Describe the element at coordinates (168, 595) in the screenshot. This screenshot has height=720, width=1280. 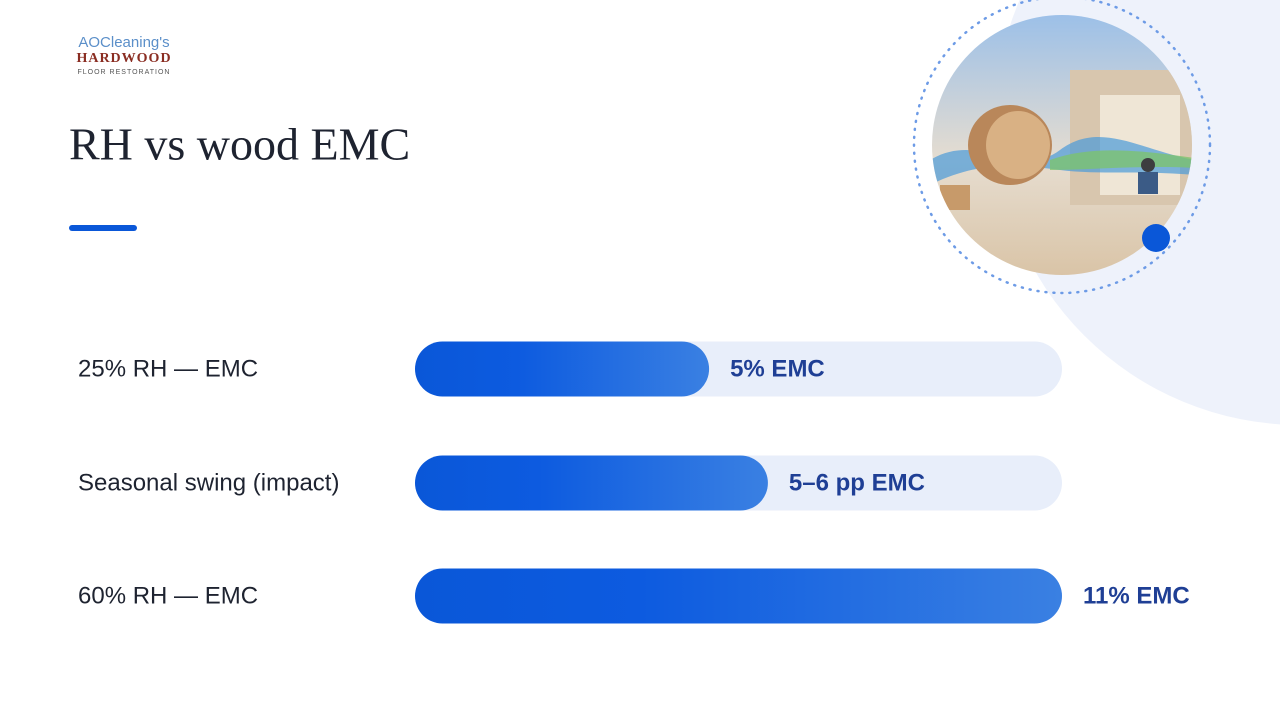
I see `category-label: 60% RH — EMC` at that location.